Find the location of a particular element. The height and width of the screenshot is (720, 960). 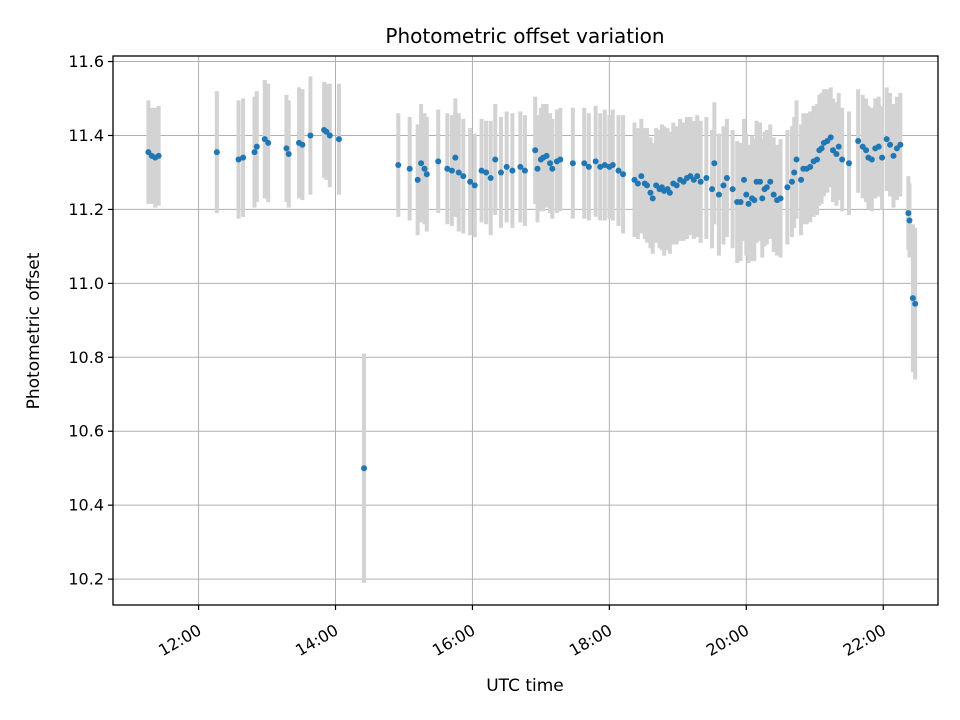

x-tick-label: 16:00 is located at coordinates (453, 640).